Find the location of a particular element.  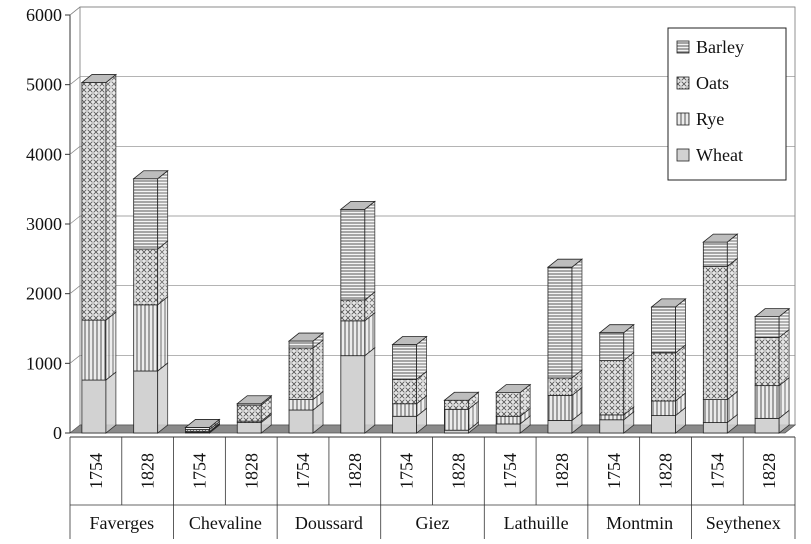

legend: Barley Oats Rye Wheat is located at coordinates (727, 104).